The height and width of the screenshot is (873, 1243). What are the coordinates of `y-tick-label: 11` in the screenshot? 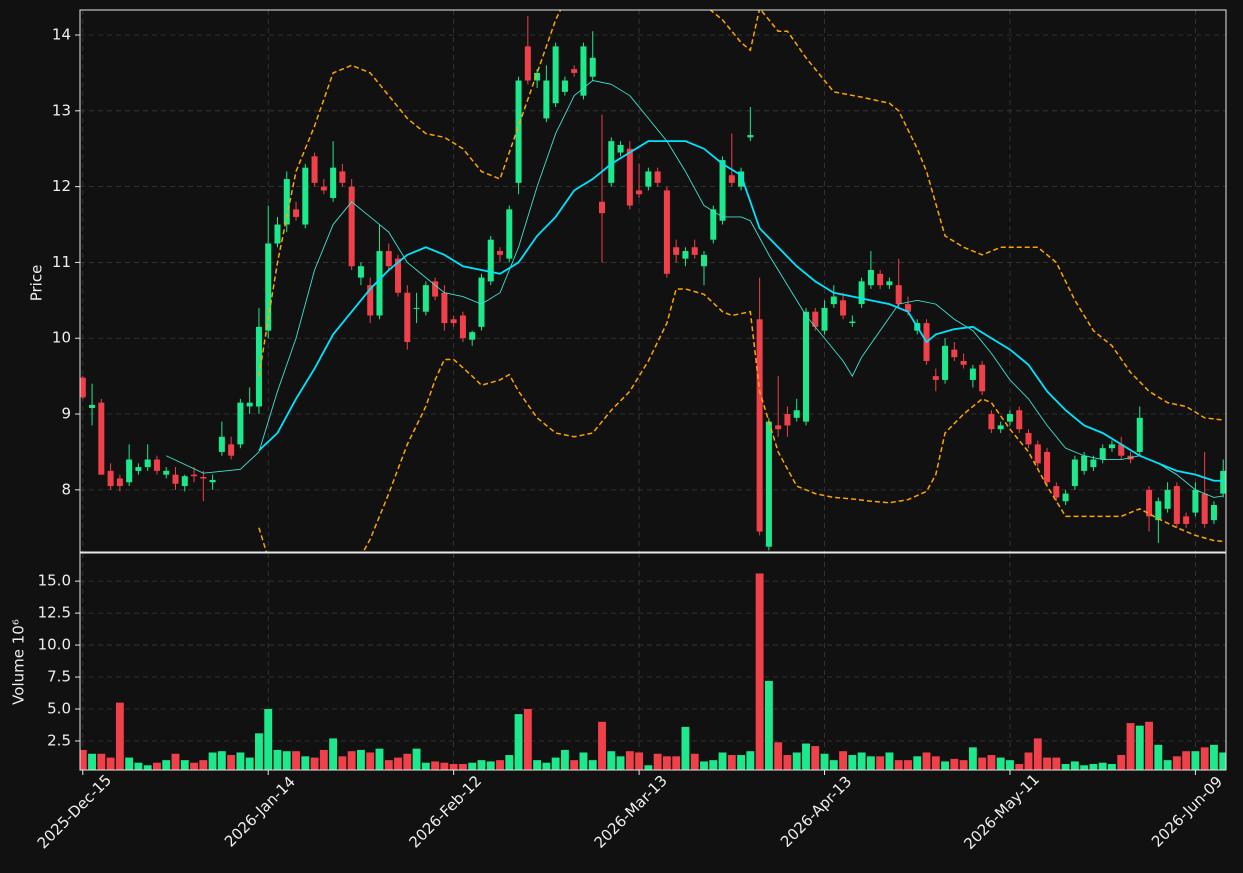 It's located at (61, 262).